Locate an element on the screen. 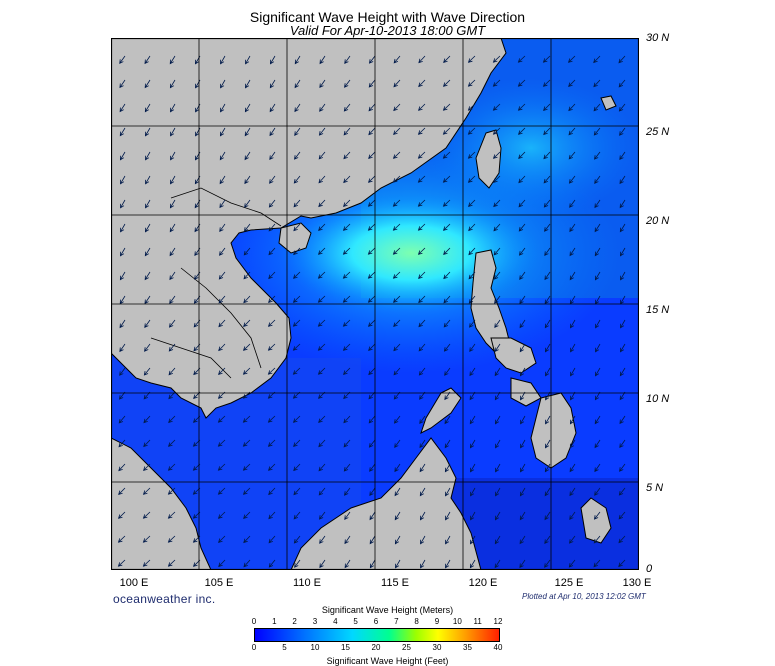 The image size is (775, 666). colorbar-title-feet: Significant Wave Height (Feet) is located at coordinates (387, 661).